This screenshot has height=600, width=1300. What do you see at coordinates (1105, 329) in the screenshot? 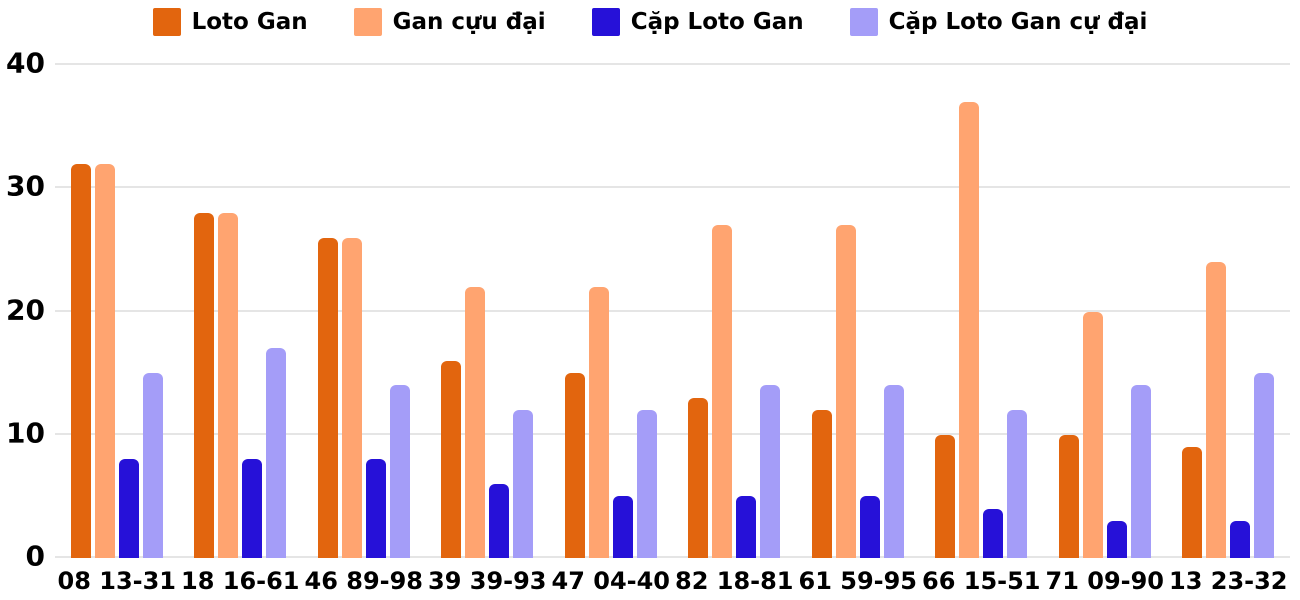
I see `bar-group: 71 09-90` at bounding box center [1105, 329].